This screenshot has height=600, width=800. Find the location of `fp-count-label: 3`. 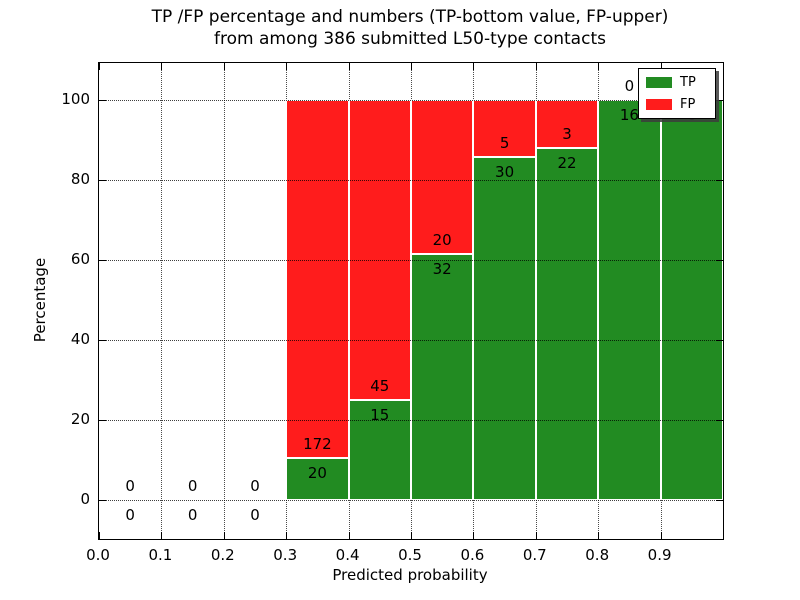

fp-count-label: 3 is located at coordinates (567, 134).